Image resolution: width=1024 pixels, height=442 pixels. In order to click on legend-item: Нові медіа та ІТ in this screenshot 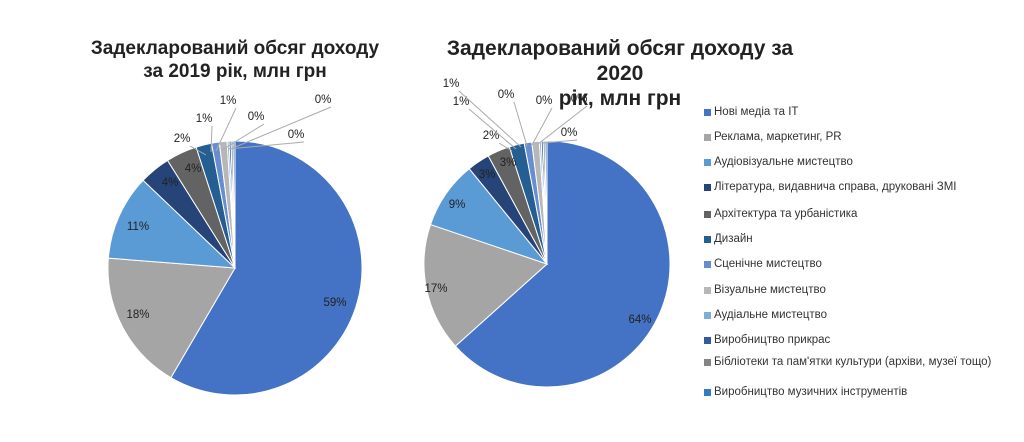, I will do `click(854, 112)`.